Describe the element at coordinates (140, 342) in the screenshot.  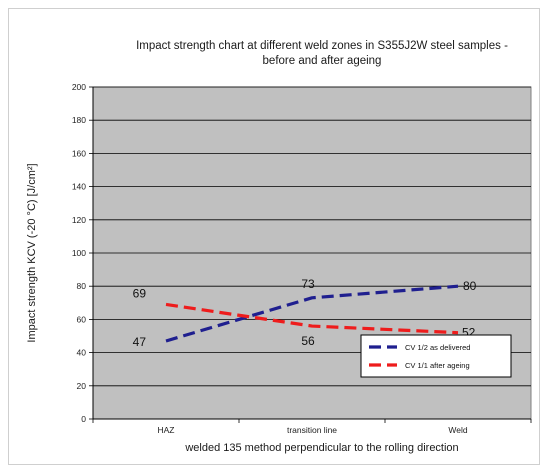
I see `data-label: 47` at that location.